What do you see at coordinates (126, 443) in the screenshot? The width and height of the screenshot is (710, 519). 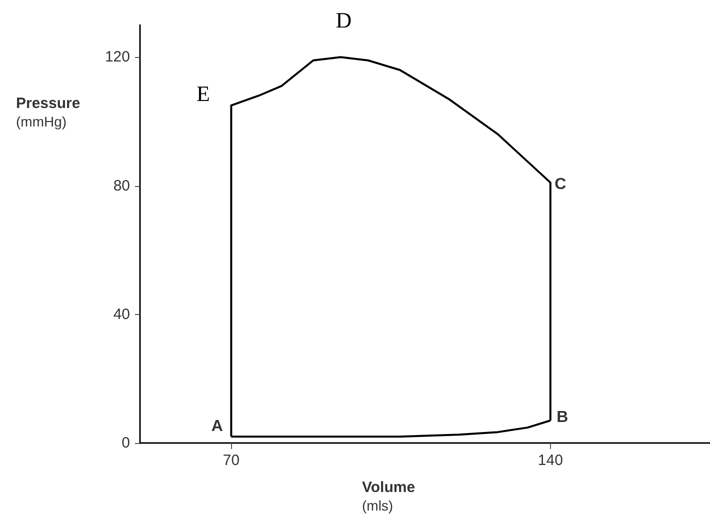 I see `y-tick-label: 0` at bounding box center [126, 443].